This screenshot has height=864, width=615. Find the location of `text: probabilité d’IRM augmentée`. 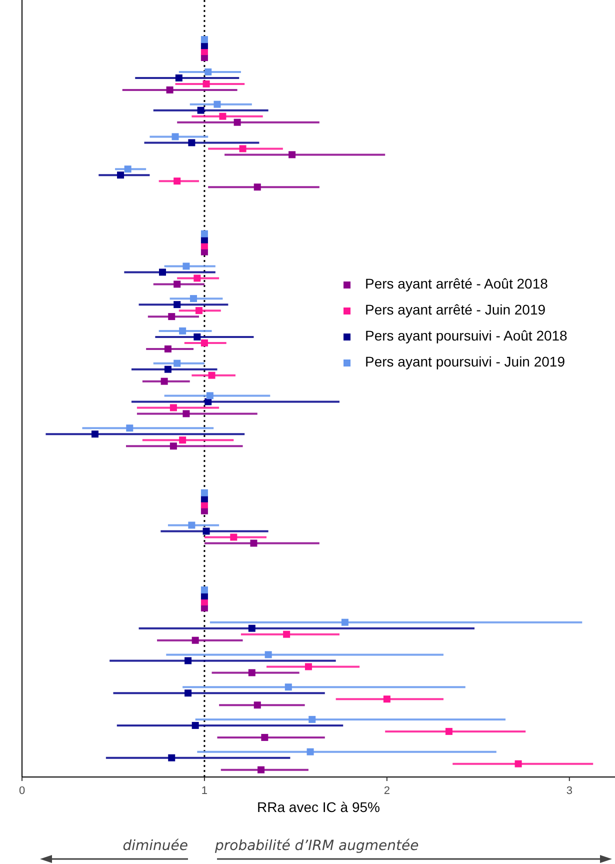

text: probabilité d’IRM augmentée is located at coordinates (316, 846).